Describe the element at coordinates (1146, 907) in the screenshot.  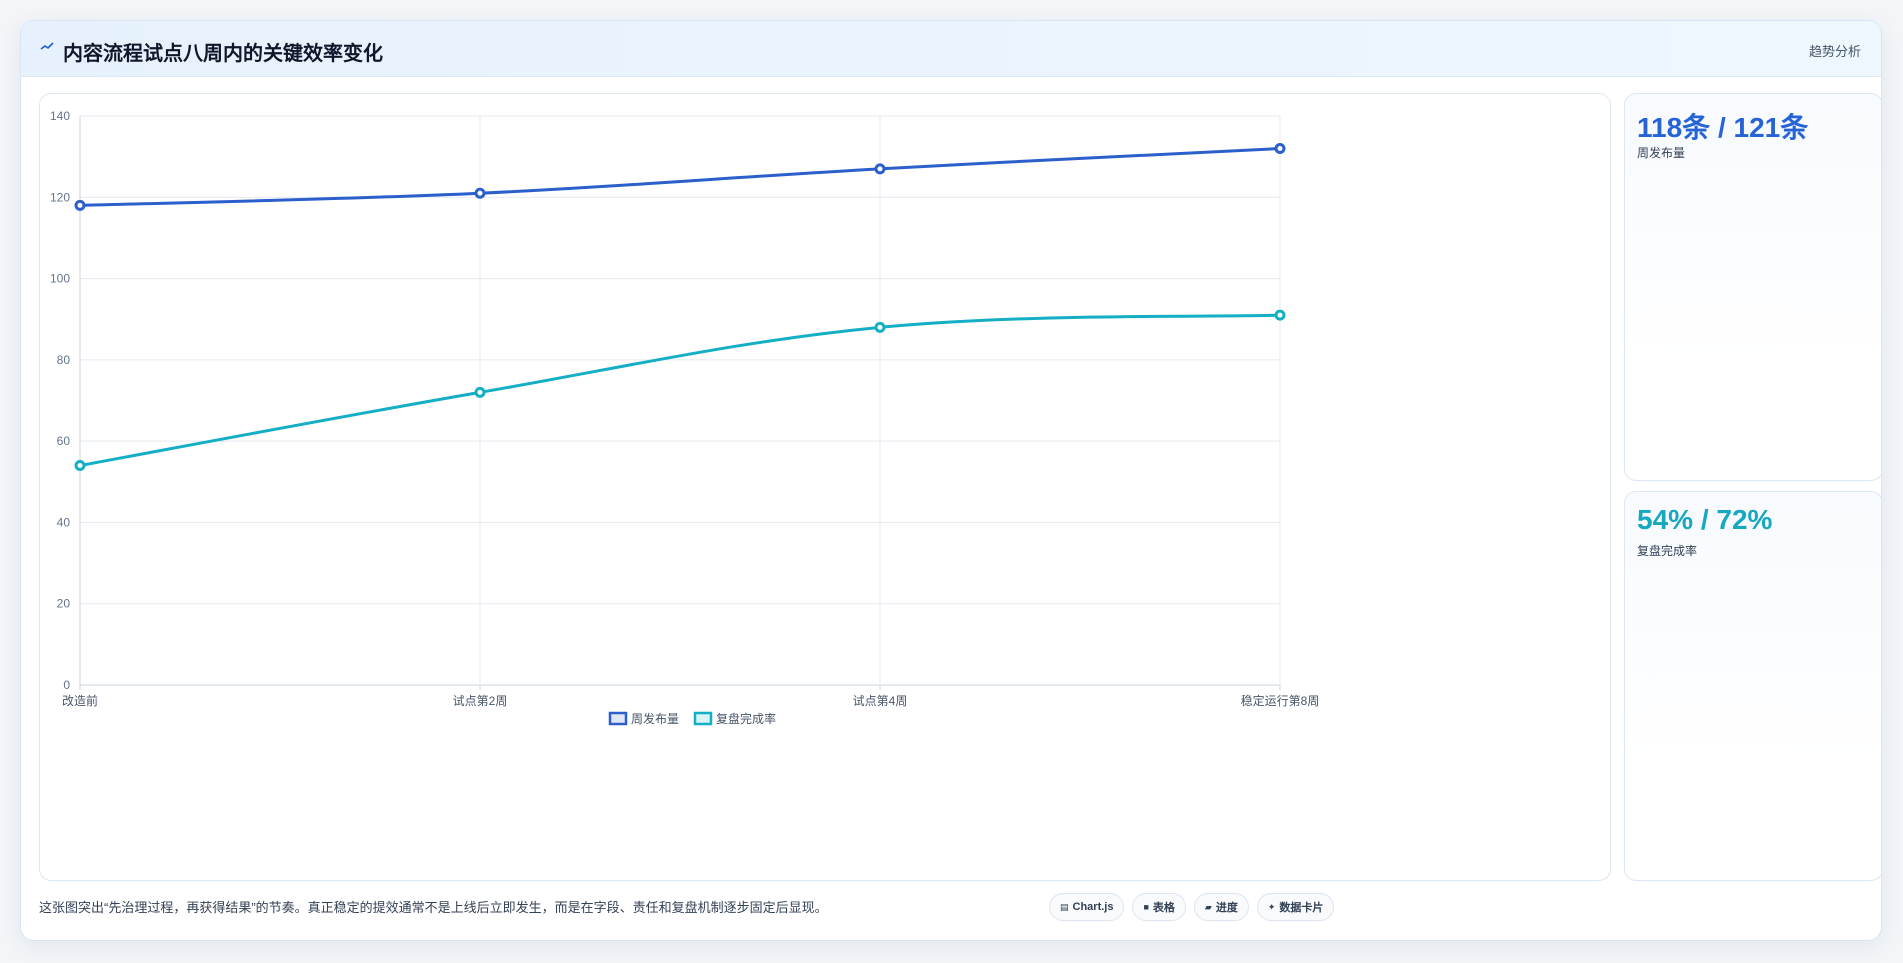
I see `table-icon: ■` at that location.